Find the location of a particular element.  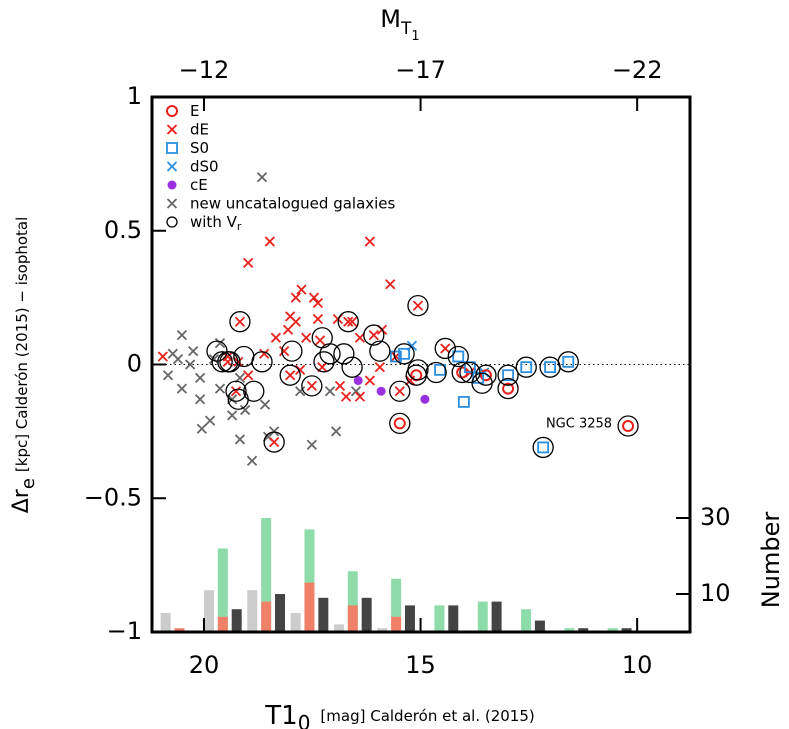

legend-name: with V is located at coordinates (214, 222).